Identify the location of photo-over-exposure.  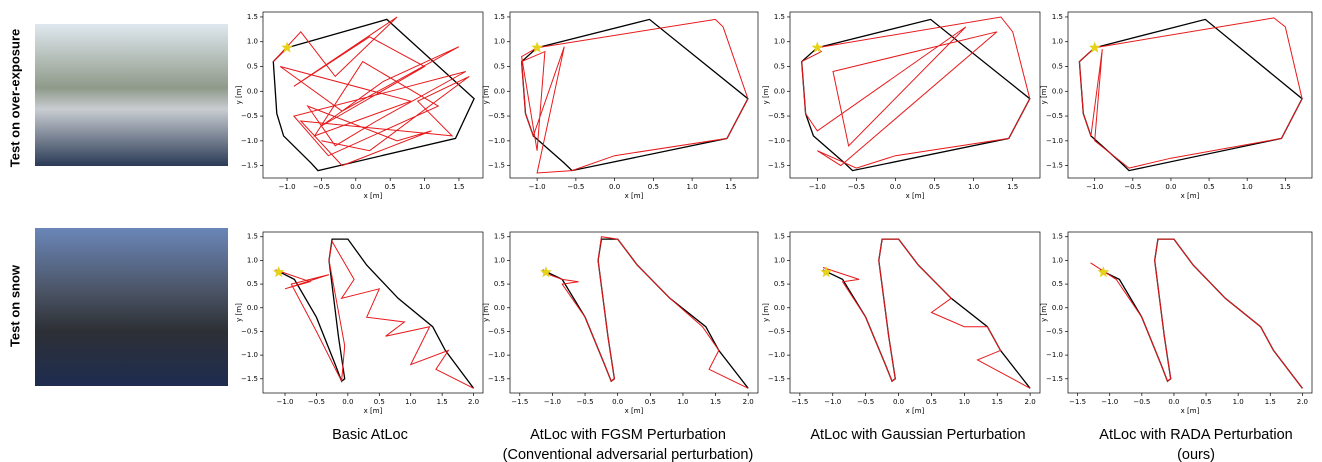
(131, 95).